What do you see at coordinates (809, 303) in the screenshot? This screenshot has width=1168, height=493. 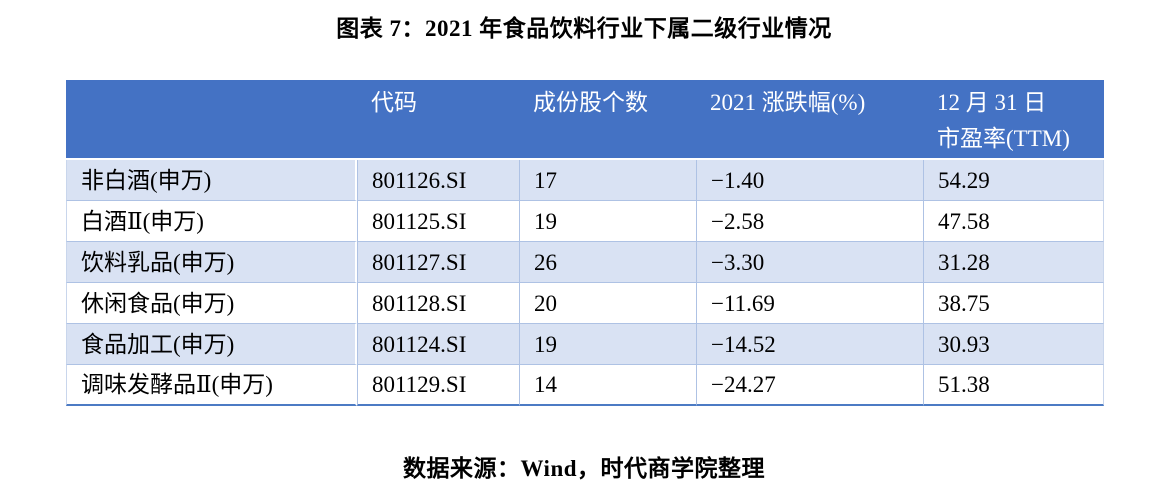 I see `change-cell: −11.69` at bounding box center [809, 303].